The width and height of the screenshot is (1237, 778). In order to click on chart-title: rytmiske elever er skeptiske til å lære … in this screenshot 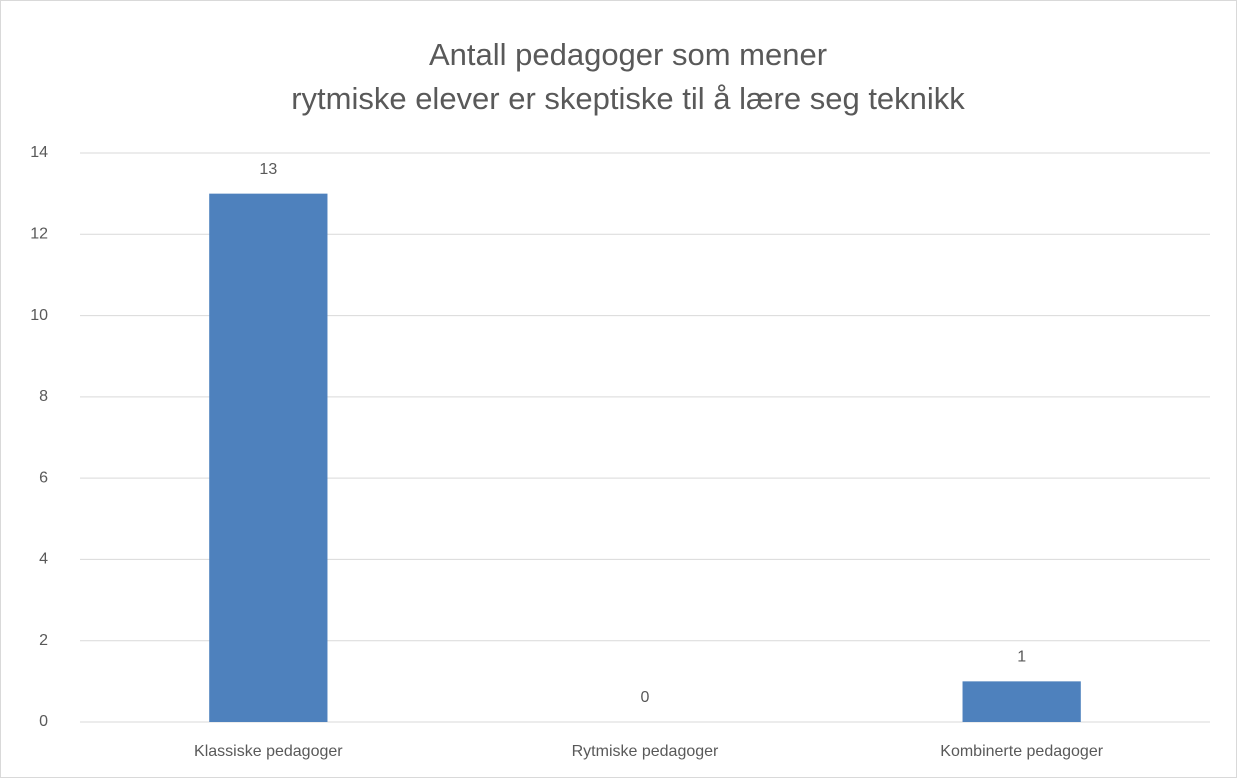, I will do `click(628, 98)`.